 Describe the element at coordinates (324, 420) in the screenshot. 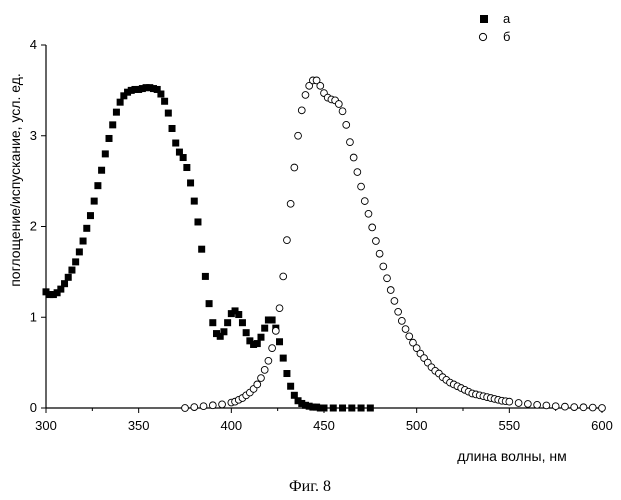

I see `x-axis: 300 350 400 450 500 550 600` at that location.